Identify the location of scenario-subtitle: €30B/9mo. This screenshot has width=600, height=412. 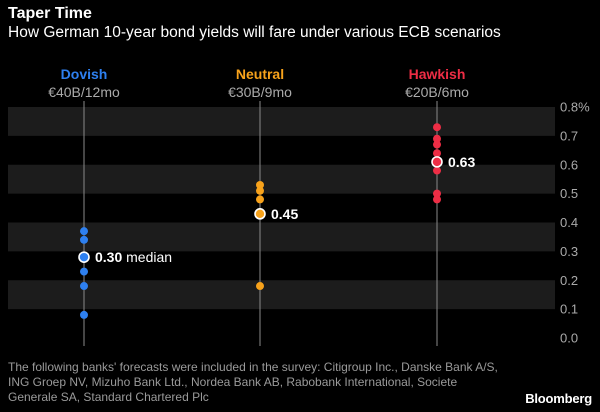
(260, 92).